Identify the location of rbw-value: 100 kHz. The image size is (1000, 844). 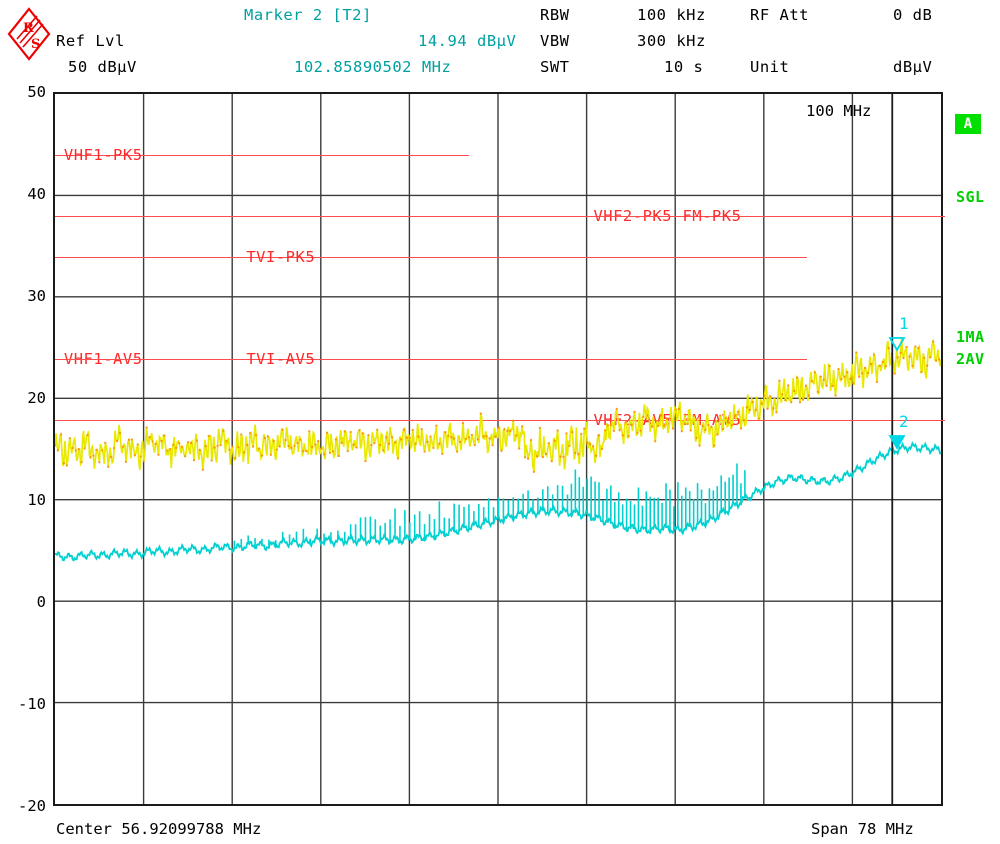
(671, 15).